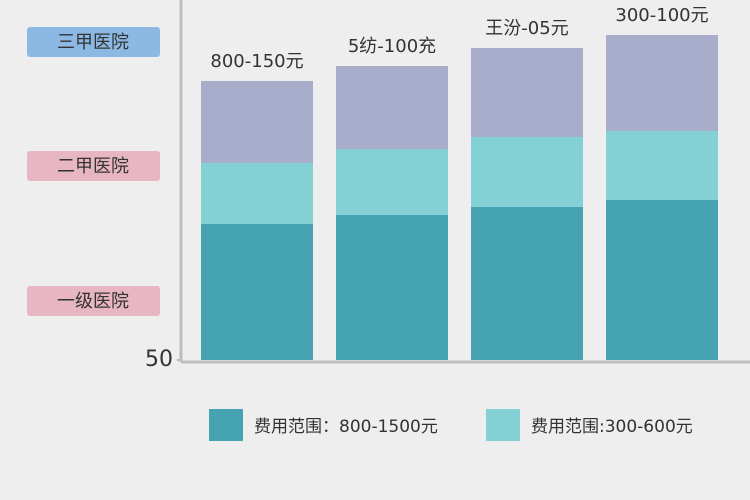 The height and width of the screenshot is (500, 750). I want to click on y-tick-label: 50, so click(159, 359).